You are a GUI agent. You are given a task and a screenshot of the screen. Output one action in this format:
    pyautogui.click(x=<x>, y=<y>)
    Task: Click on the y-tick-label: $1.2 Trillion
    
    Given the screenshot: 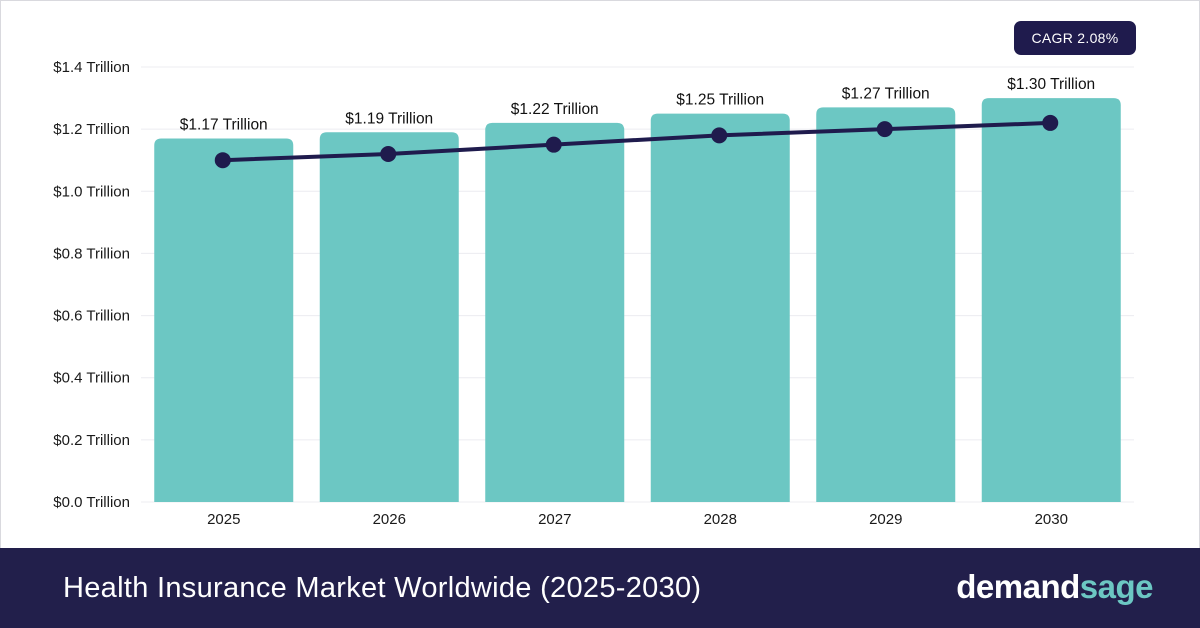 What is the action you would take?
    pyautogui.click(x=91, y=129)
    